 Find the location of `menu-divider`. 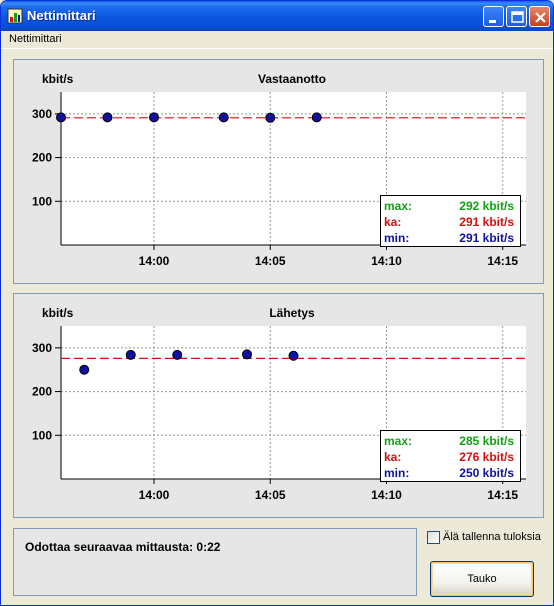

menu-divider is located at coordinates (277, 48).